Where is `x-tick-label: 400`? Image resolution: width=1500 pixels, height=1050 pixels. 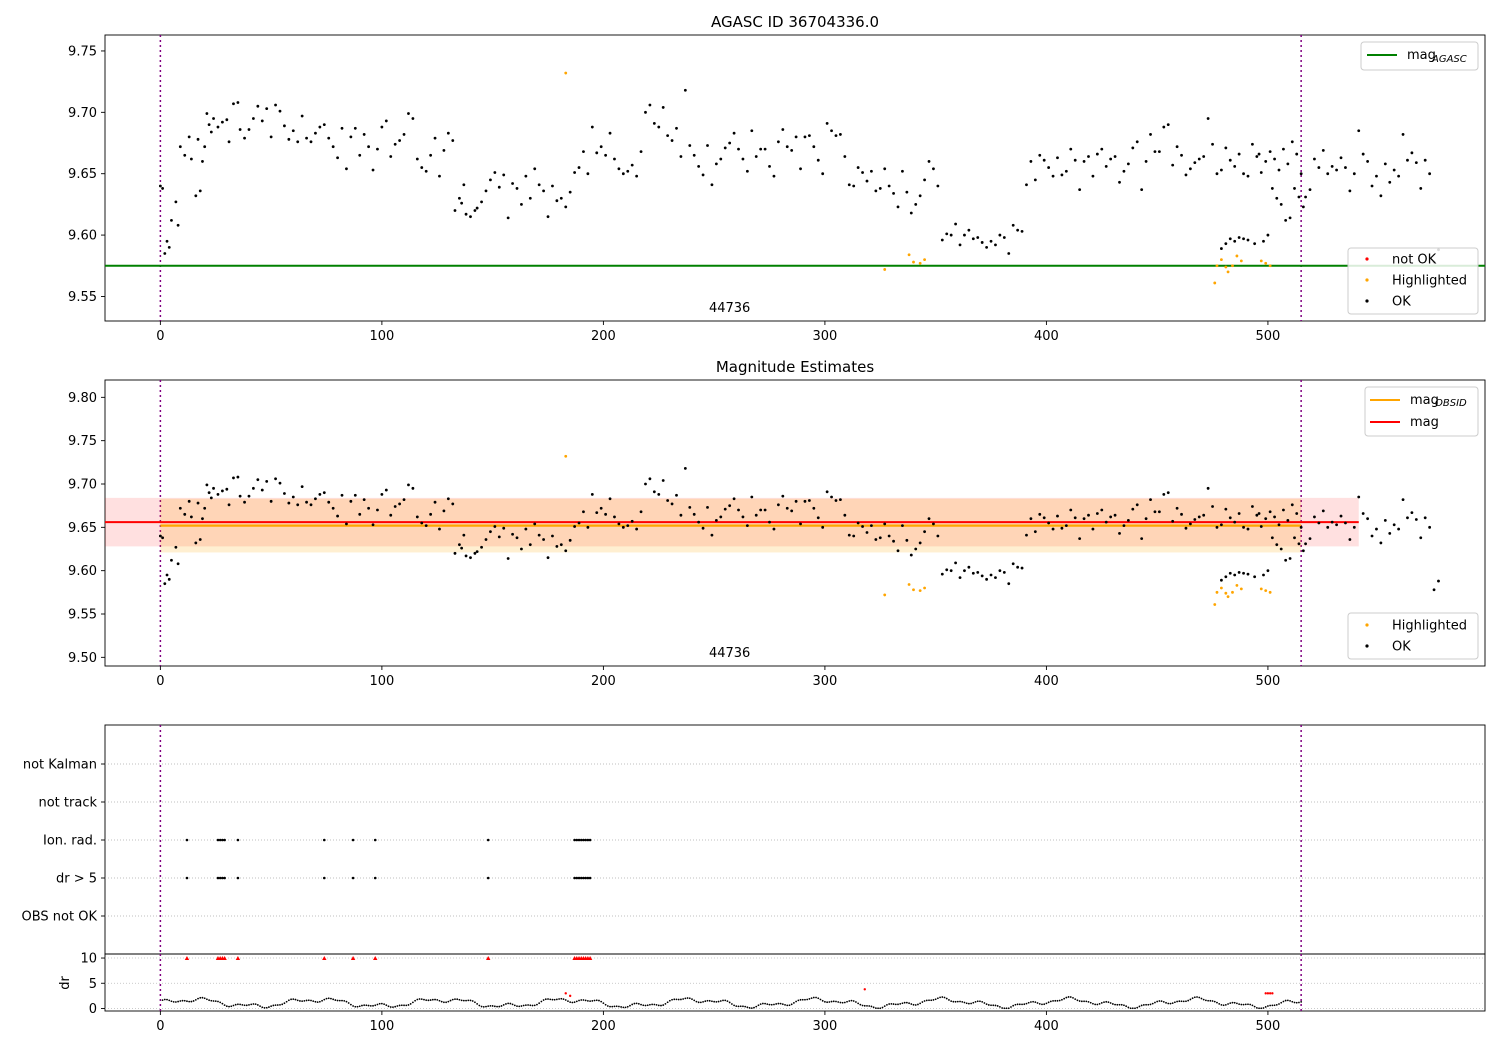 x-tick-label: 400 is located at coordinates (1046, 1026).